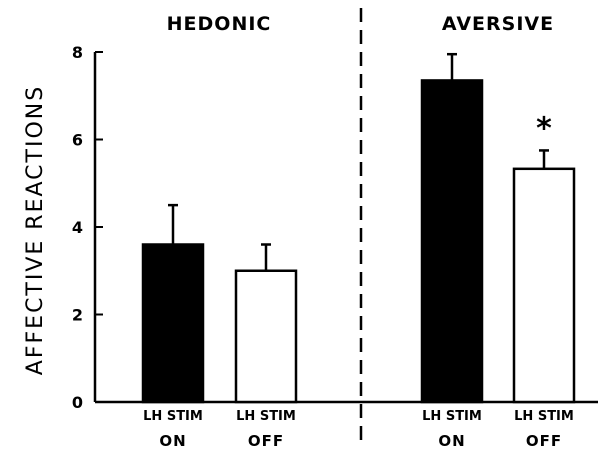 The width and height of the screenshot is (603, 454). I want to click on significance-marker: *, so click(544, 128).